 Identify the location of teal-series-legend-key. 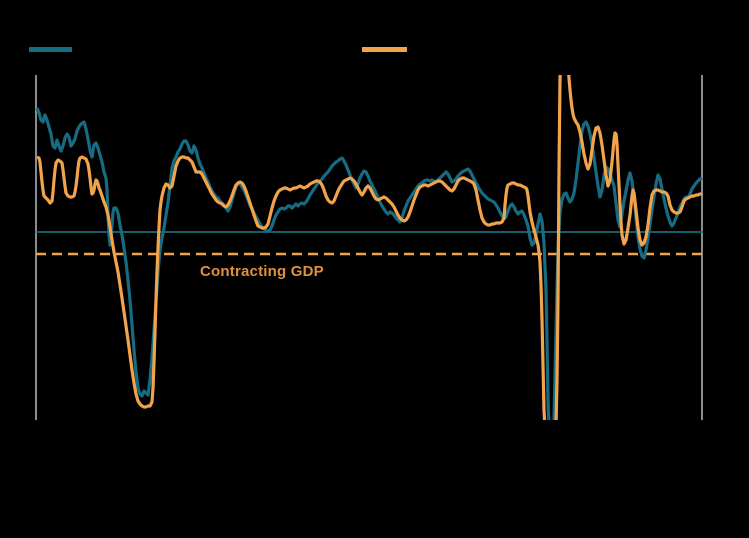
(50, 49).